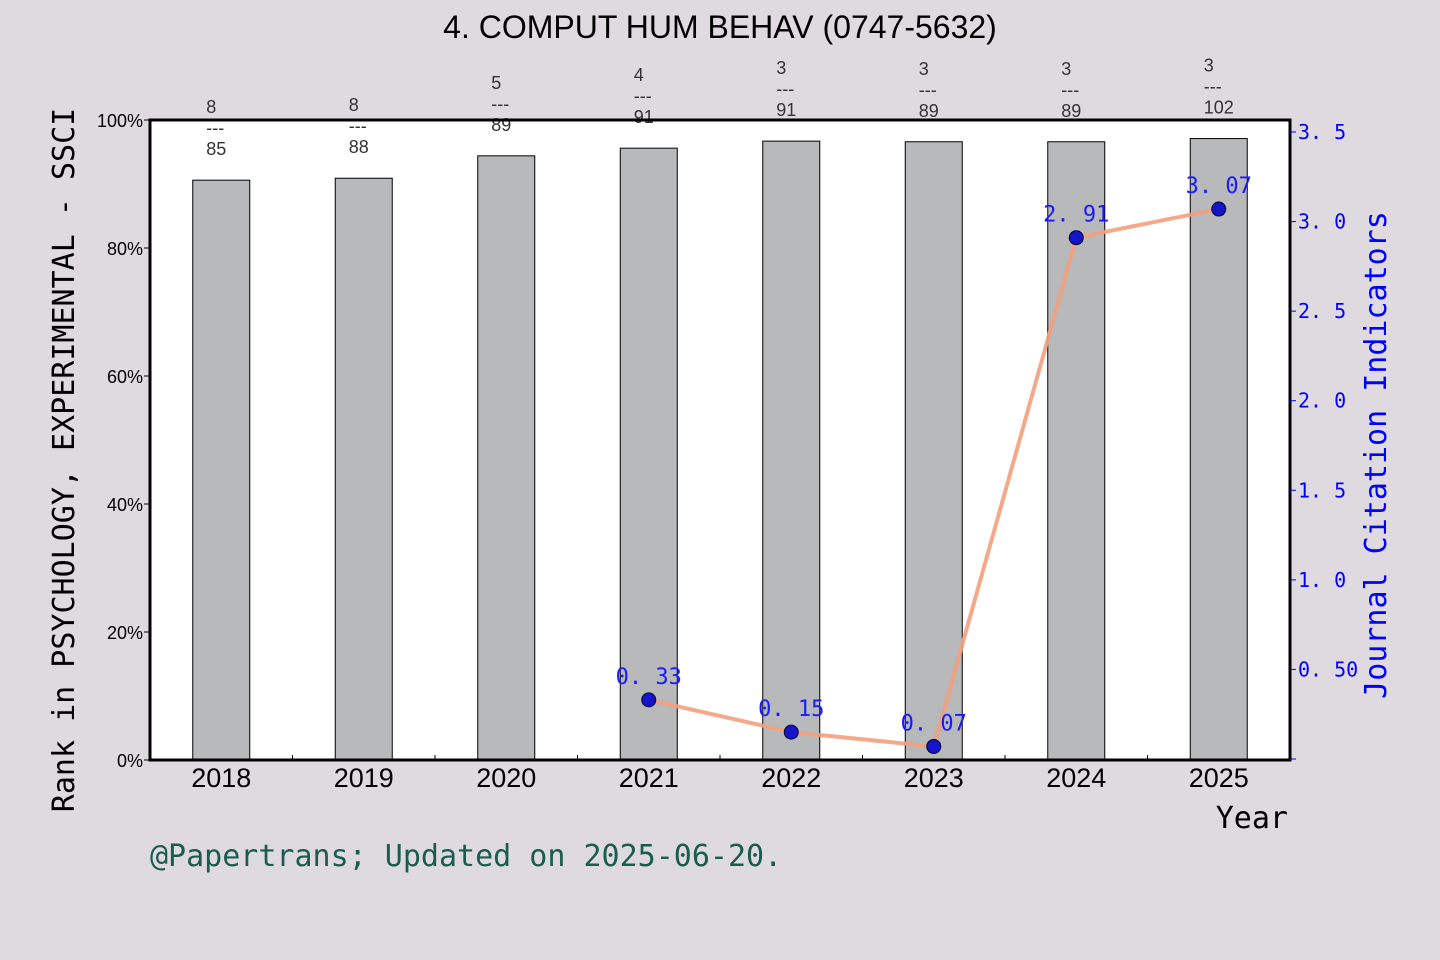 This screenshot has height=960, width=1440. I want to click on y-axis-label: Rank in PSYCHOLOGY, EXPERIMENTAL - SSCI, so click(64, 460).